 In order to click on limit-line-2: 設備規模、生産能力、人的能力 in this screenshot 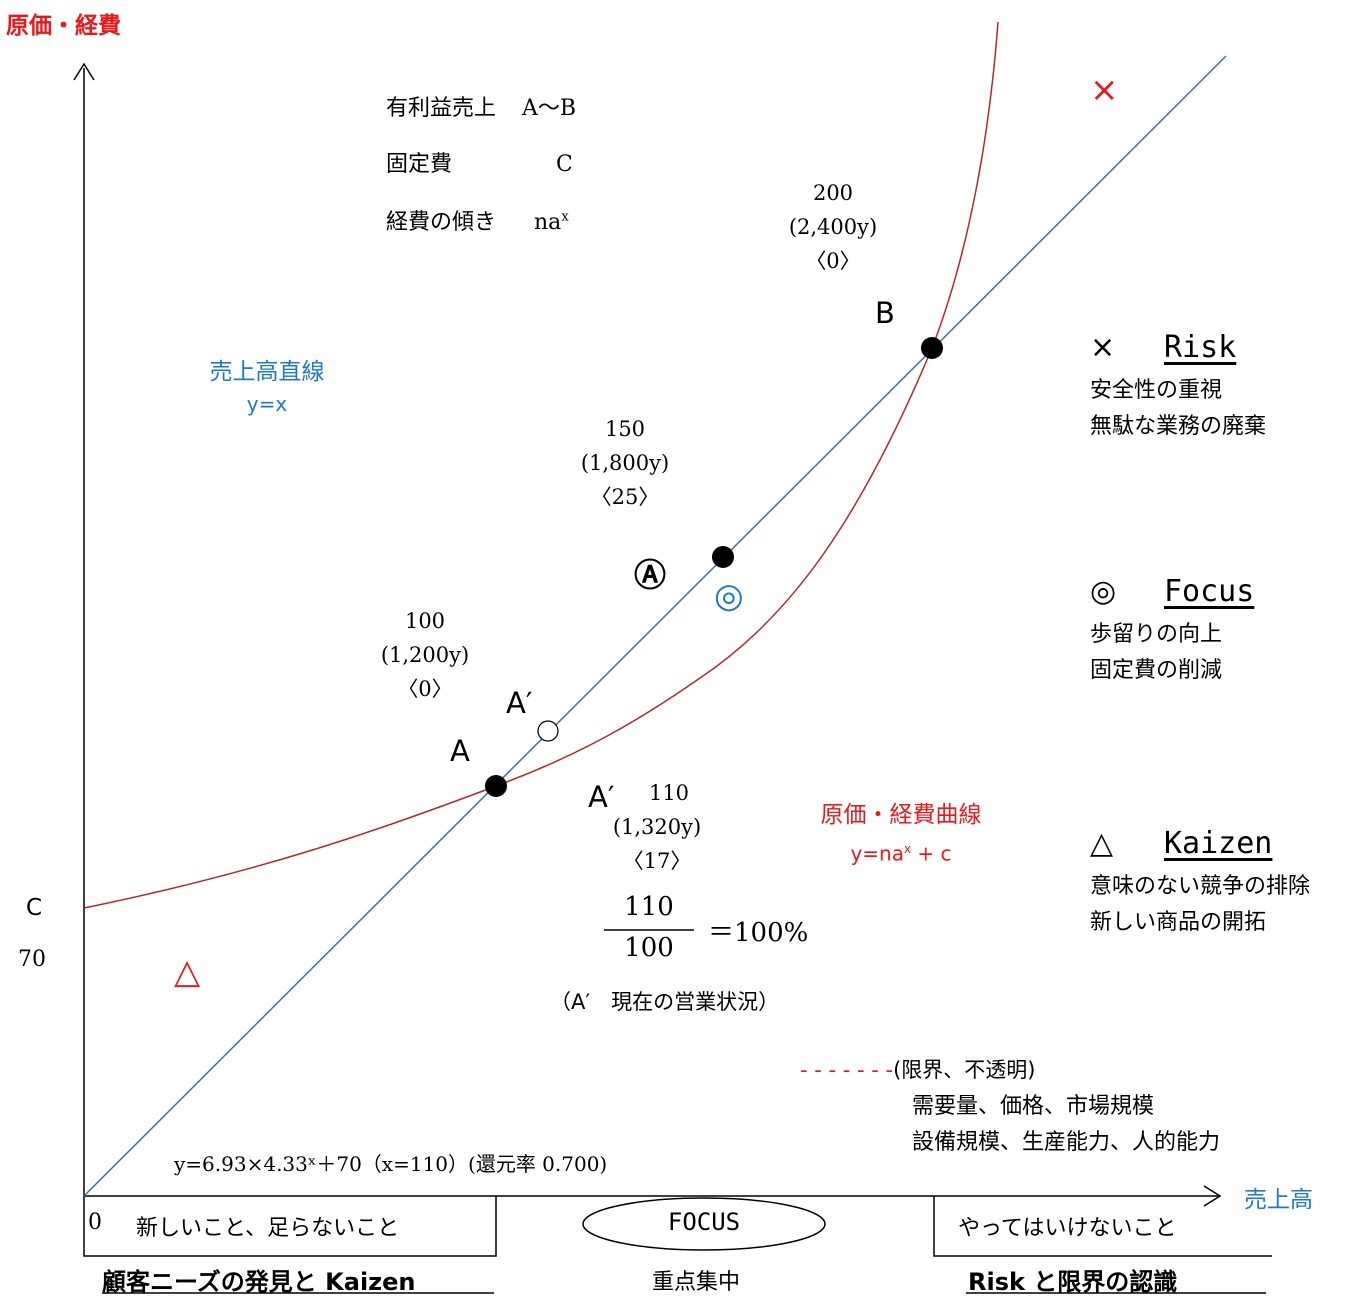, I will do `click(1066, 1142)`.